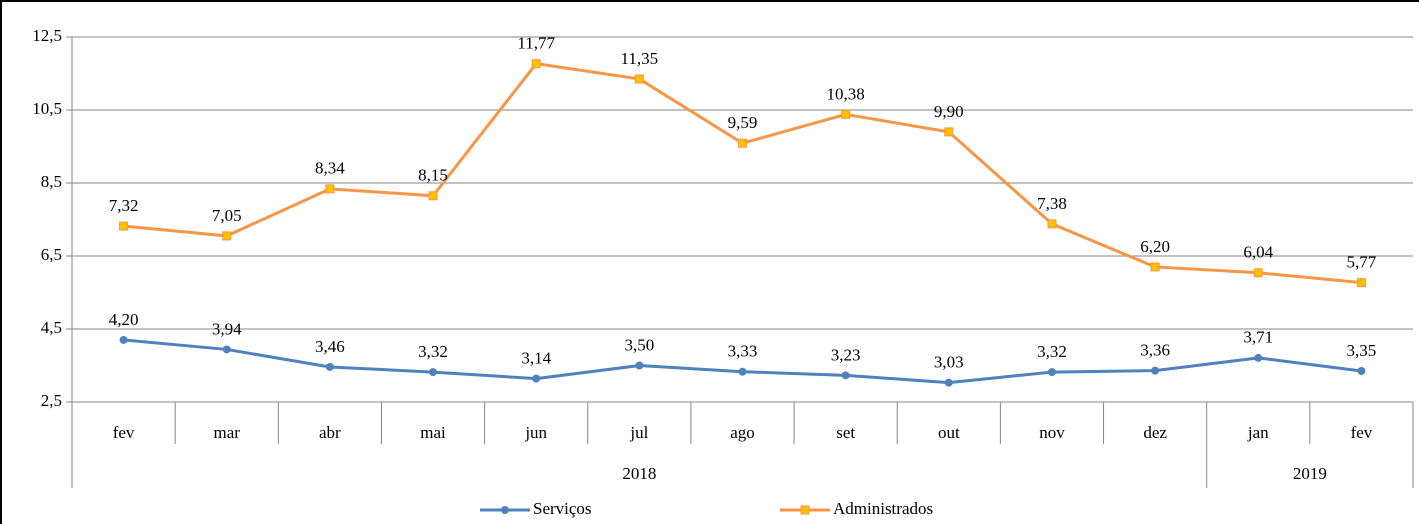 The width and height of the screenshot is (1419, 524). I want to click on data-label: 7,32, so click(124, 205).